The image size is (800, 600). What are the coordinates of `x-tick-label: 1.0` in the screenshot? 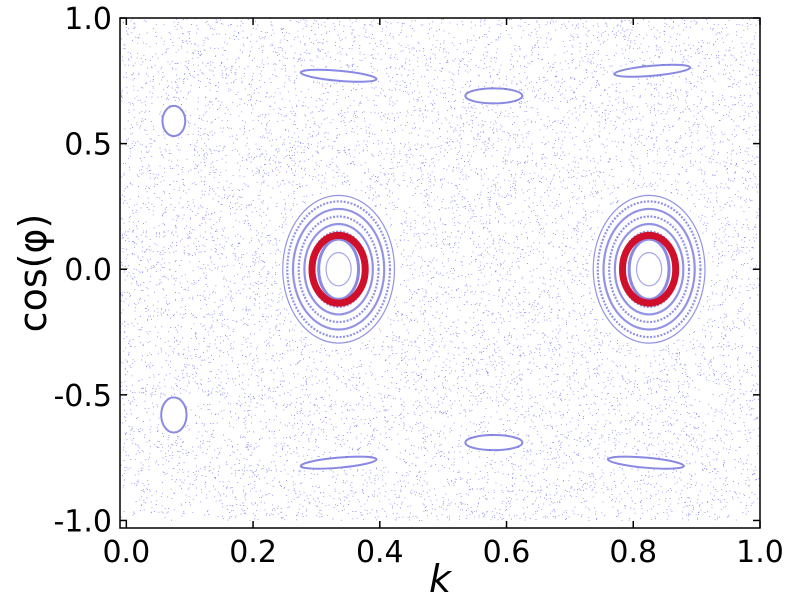 It's located at (760, 552).